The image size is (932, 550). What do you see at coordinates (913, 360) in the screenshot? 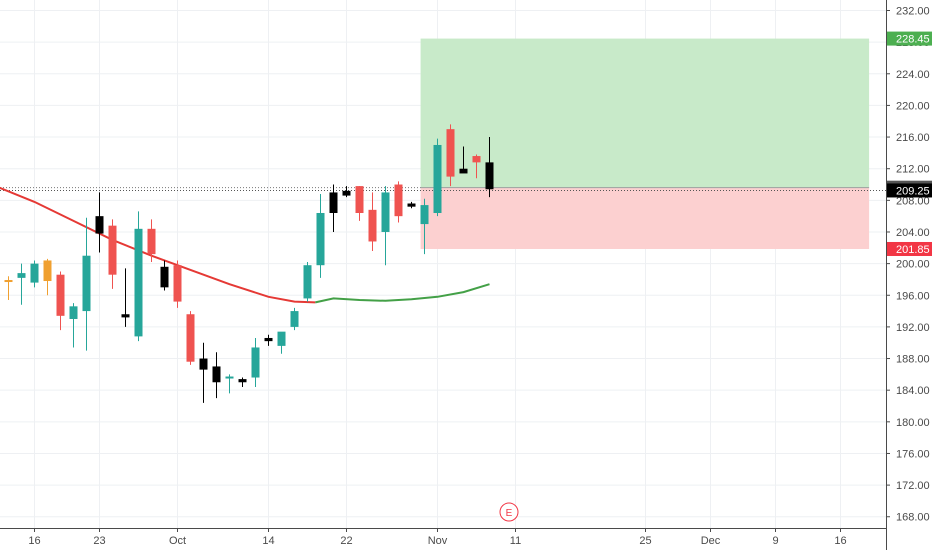
I see `price-tick-label: 188.00` at bounding box center [913, 360].